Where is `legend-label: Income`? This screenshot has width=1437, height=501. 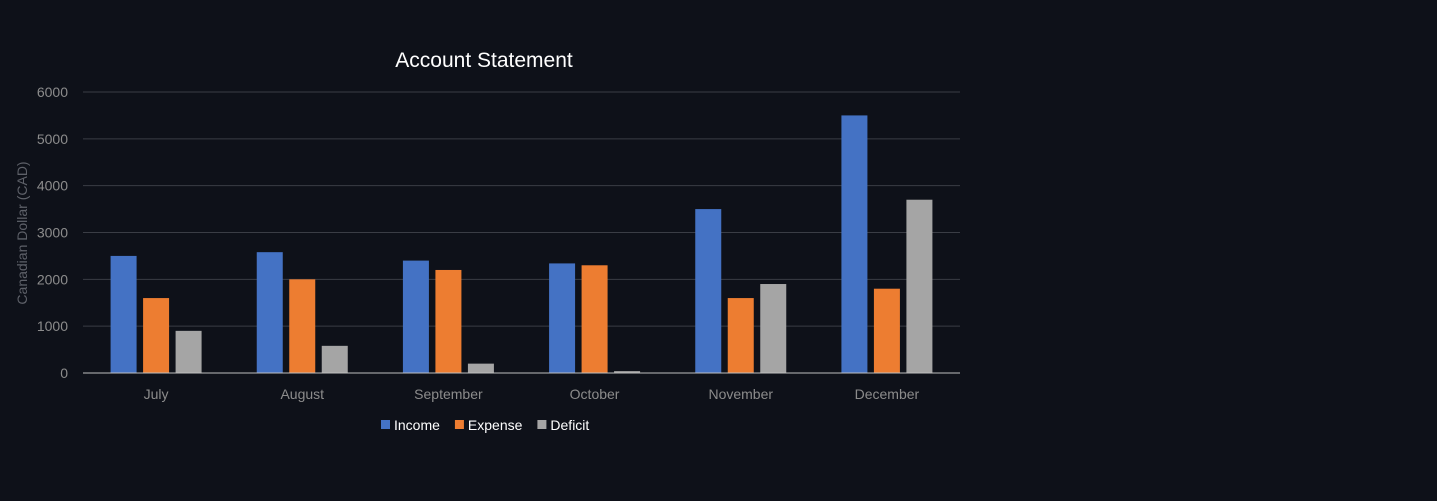
legend-label: Income is located at coordinates (417, 425).